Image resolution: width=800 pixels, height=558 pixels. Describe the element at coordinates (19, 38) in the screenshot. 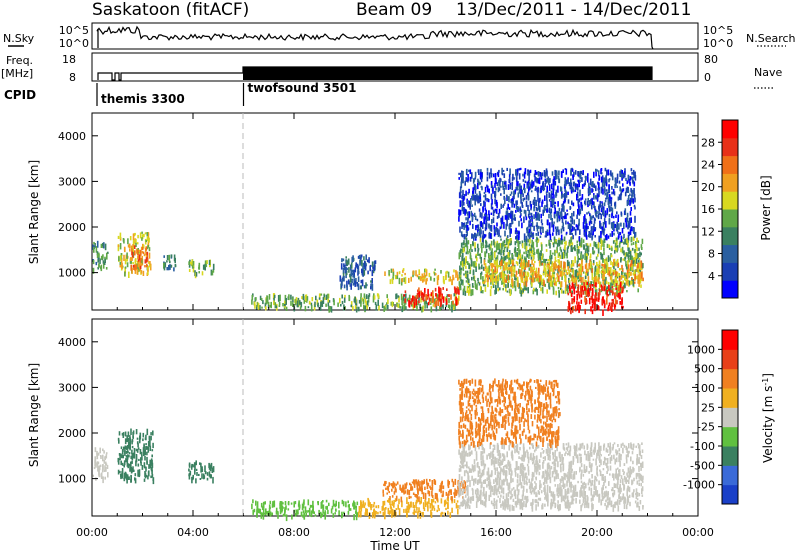

I see `nsky-label: N.Sky` at that location.